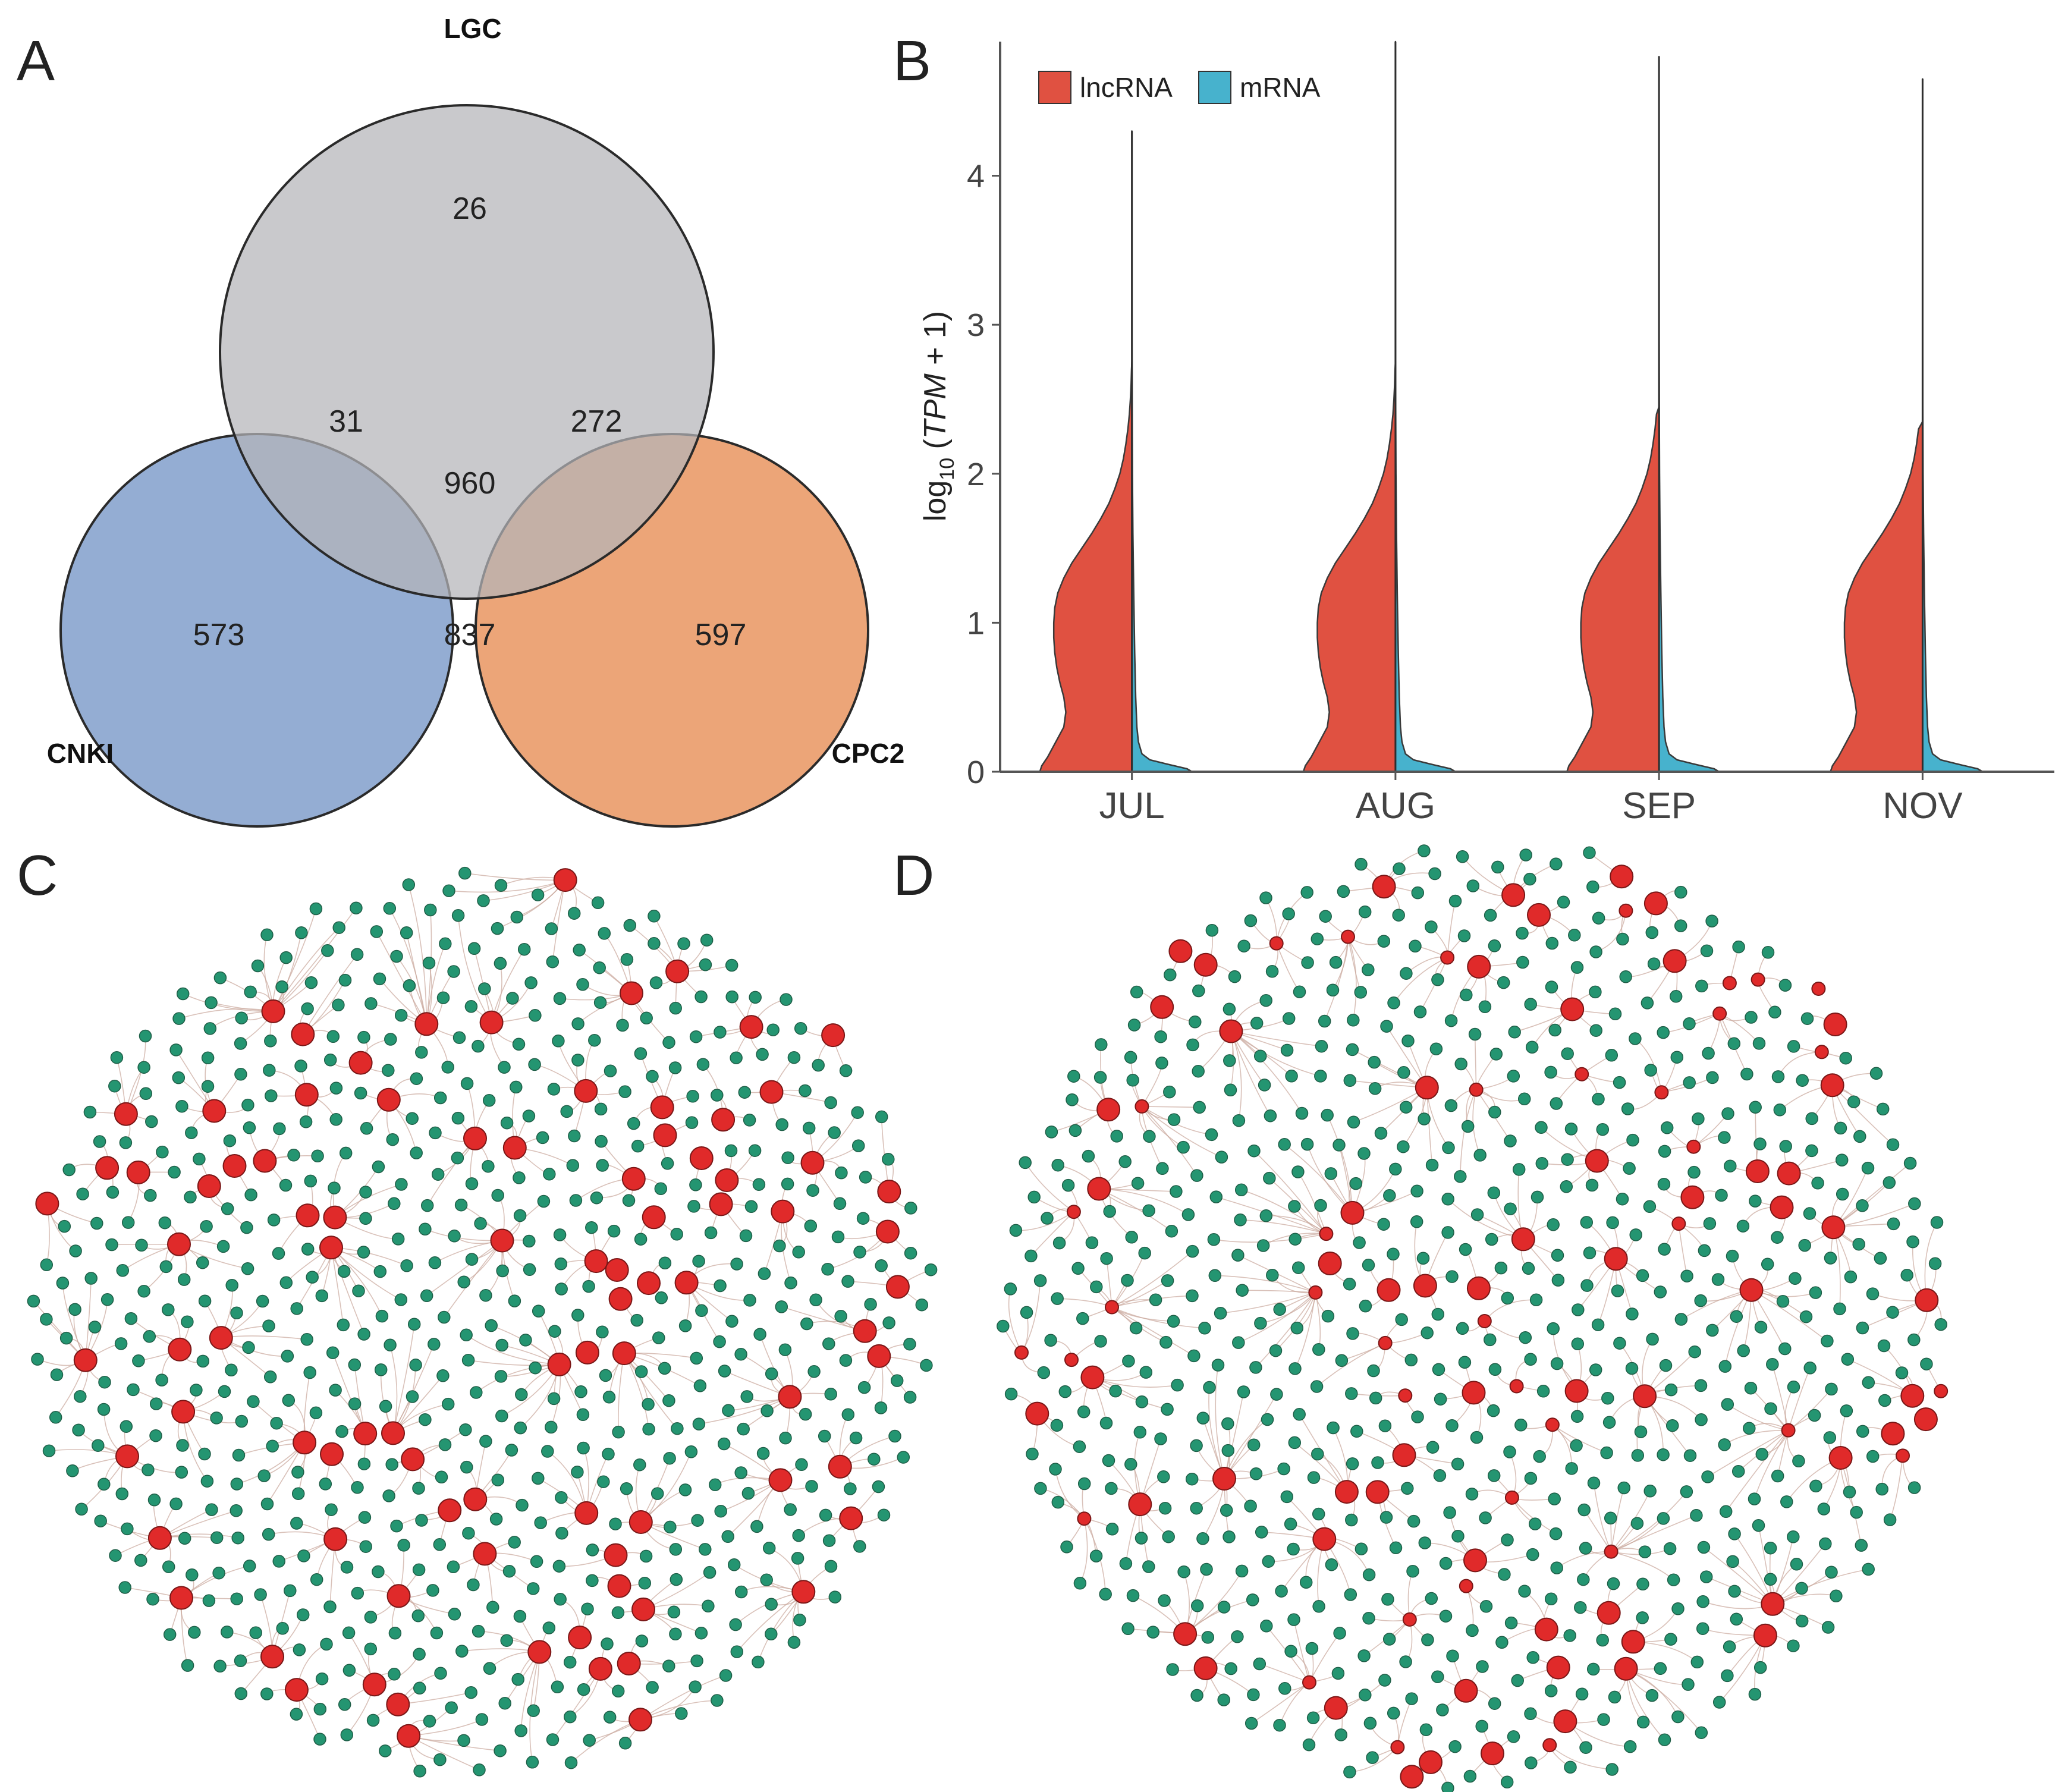 The image size is (2071, 1792). I want to click on violin-lncrna-sep, so click(1613, 589).